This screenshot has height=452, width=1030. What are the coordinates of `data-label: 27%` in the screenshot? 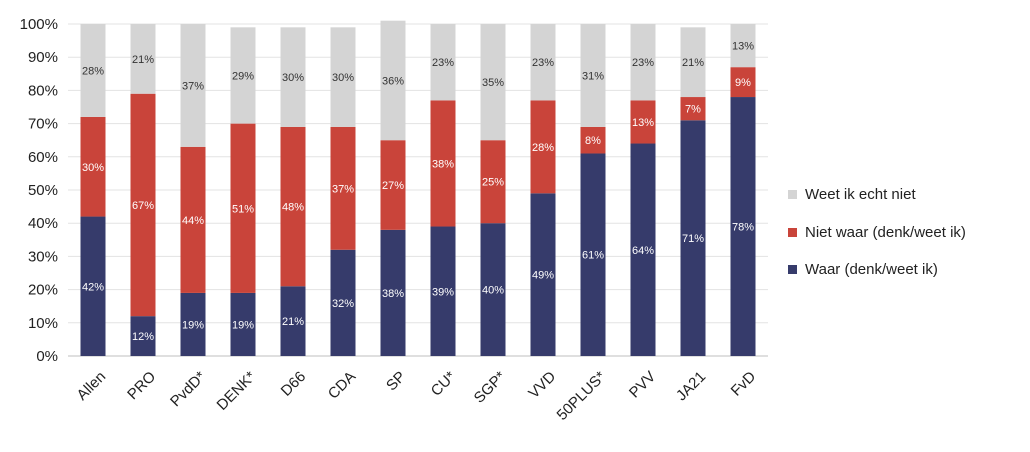 It's located at (393, 186).